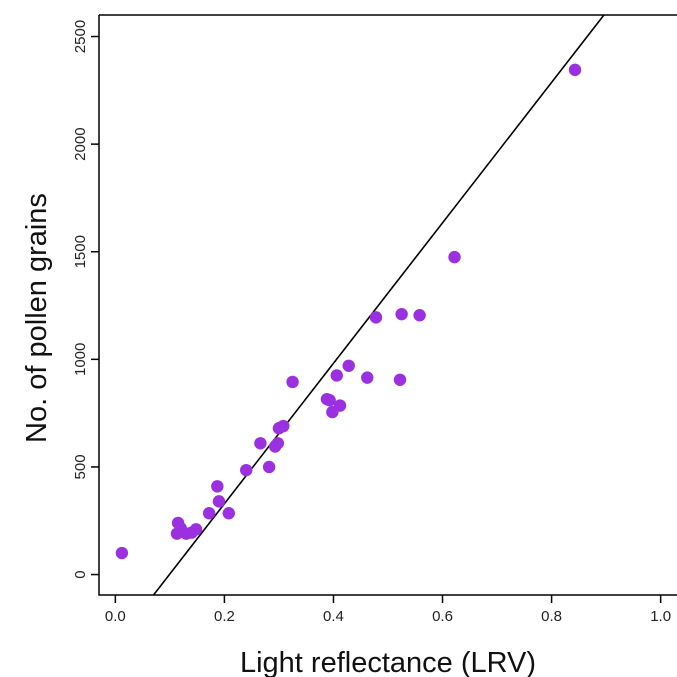 The height and width of the screenshot is (677, 677). Describe the element at coordinates (80, 574) in the screenshot. I see `y-tick-label: 0` at that location.